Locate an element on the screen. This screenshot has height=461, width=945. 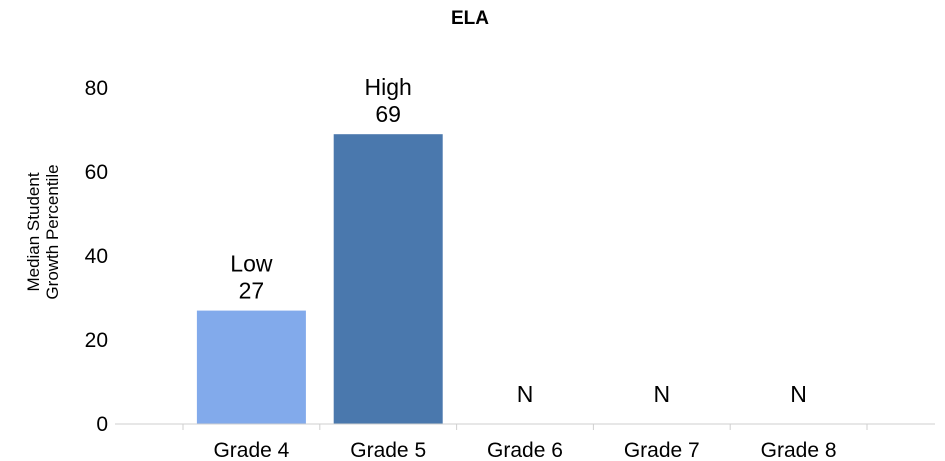
x-axis-ticks: Grade 4 Grade 5 Grade 6 Grade 7 Grade 8 is located at coordinates (525, 442).